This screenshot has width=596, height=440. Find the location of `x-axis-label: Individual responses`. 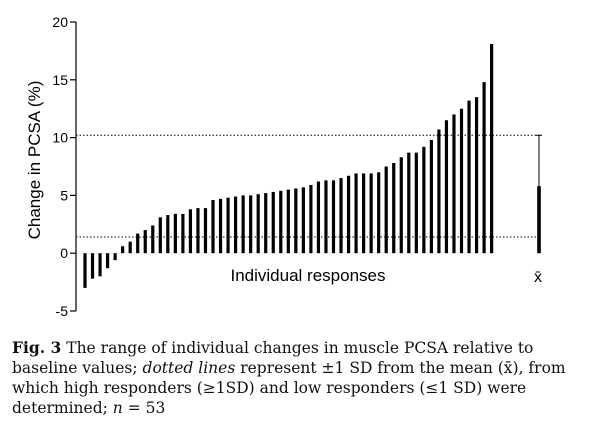

x-axis-label: Individual responses is located at coordinates (308, 275).